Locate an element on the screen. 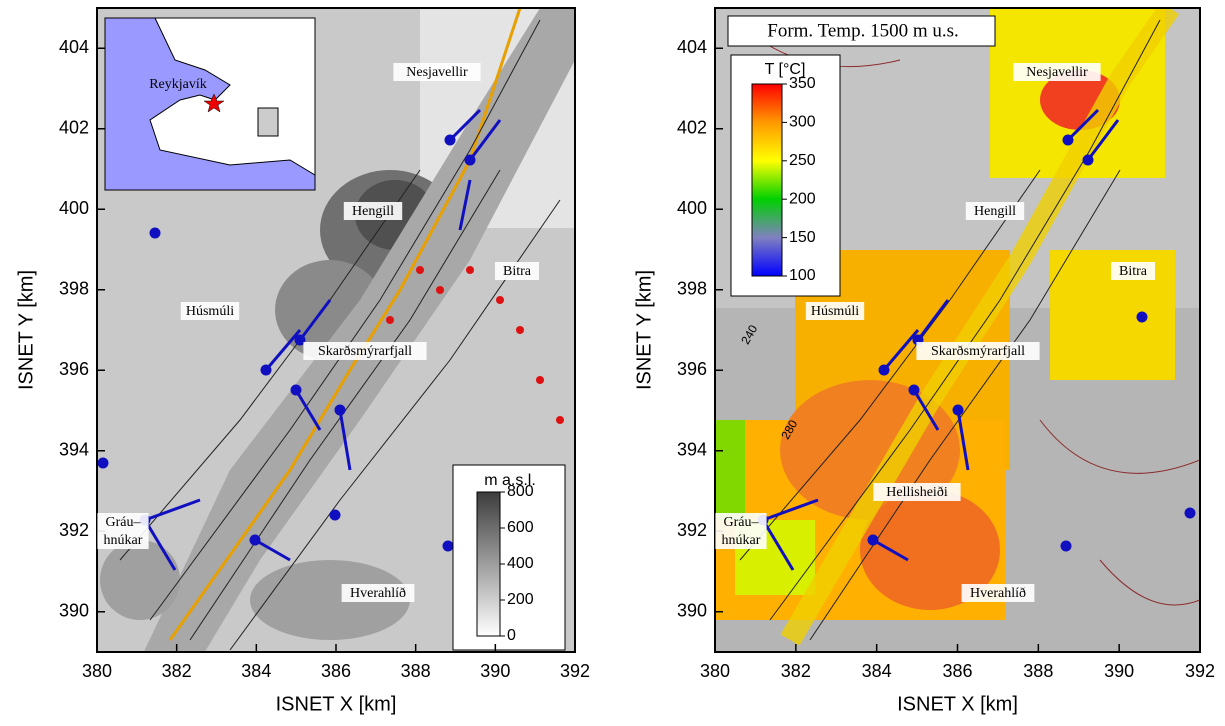 The image size is (1225, 726). colorbar-tick-label: 0 is located at coordinates (511, 635).